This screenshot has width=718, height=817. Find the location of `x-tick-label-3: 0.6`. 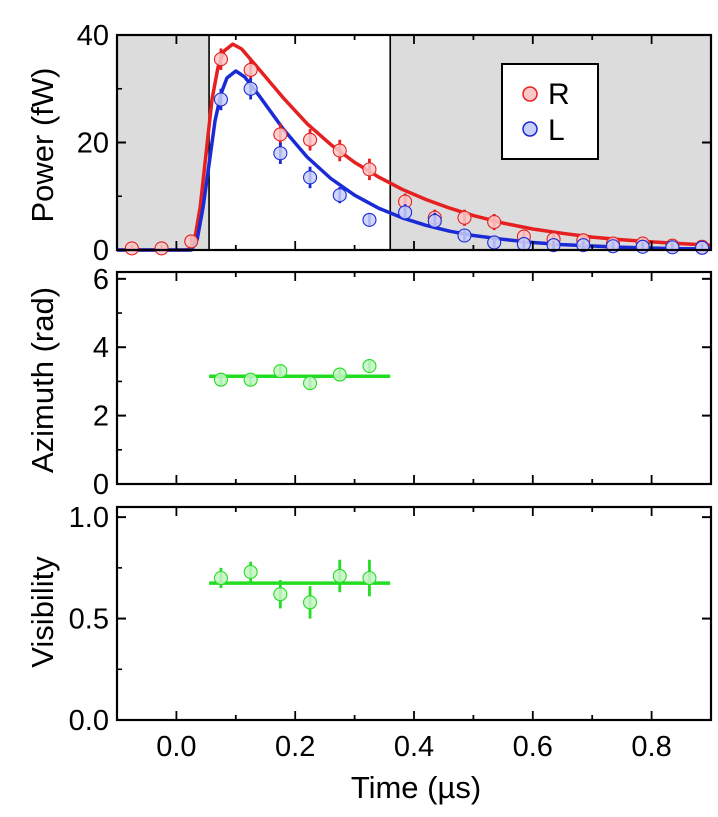

x-tick-label-3: 0.6 is located at coordinates (533, 747).